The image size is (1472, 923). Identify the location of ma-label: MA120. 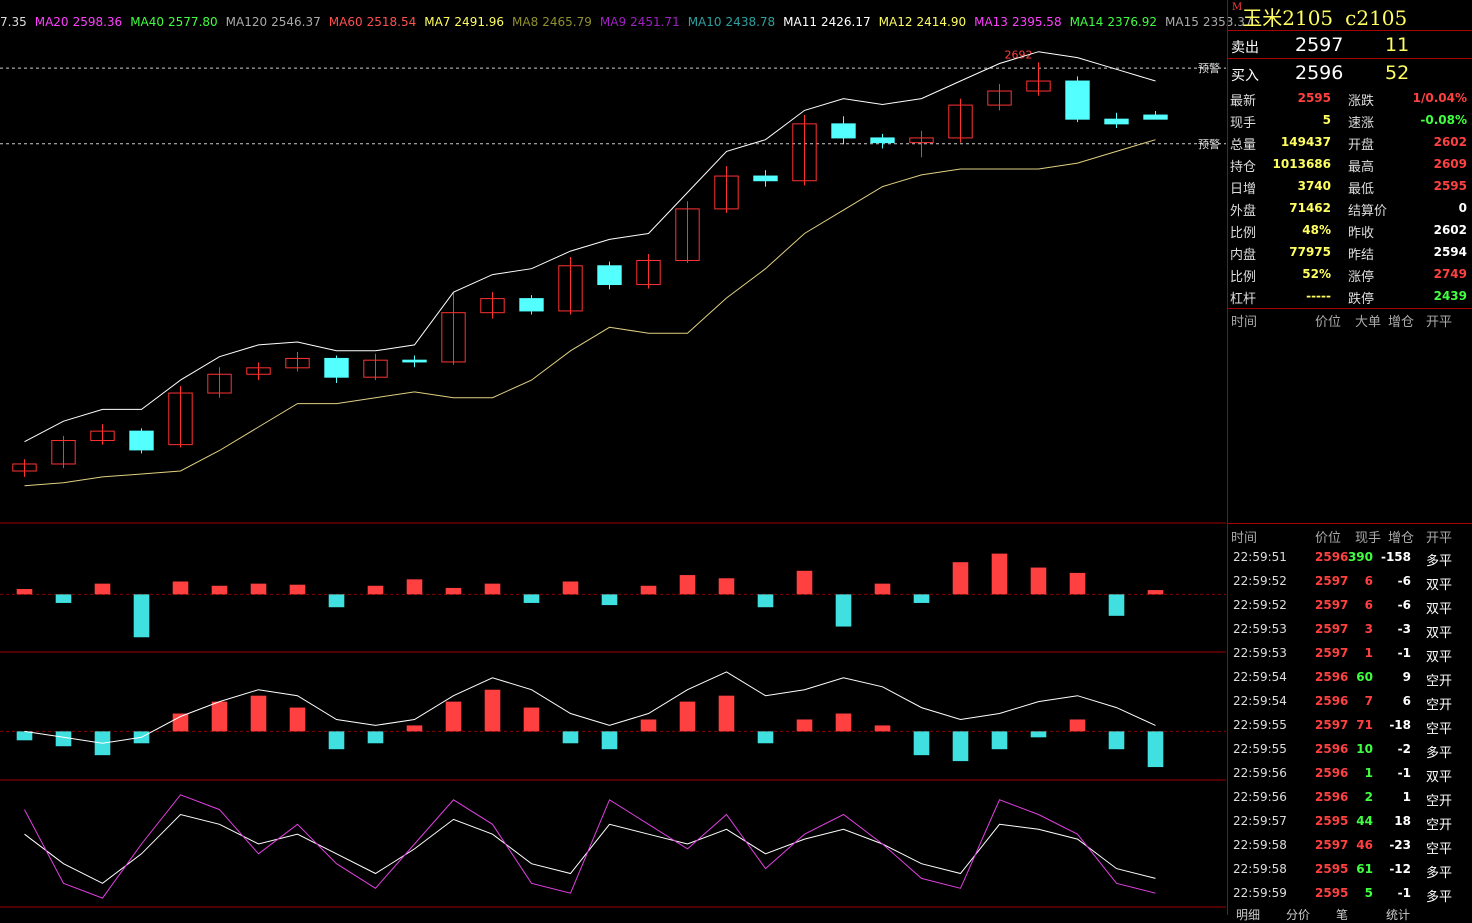
(246, 22).